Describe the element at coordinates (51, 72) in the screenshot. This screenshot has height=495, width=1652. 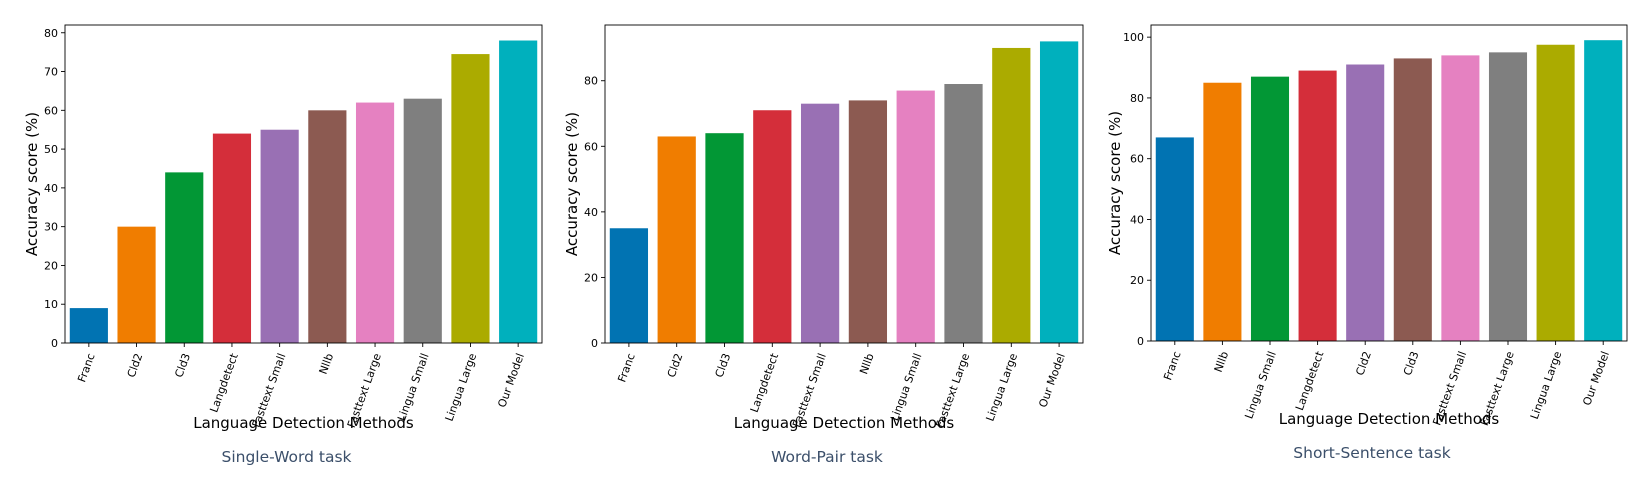
I see `y-tick-label: 70` at that location.